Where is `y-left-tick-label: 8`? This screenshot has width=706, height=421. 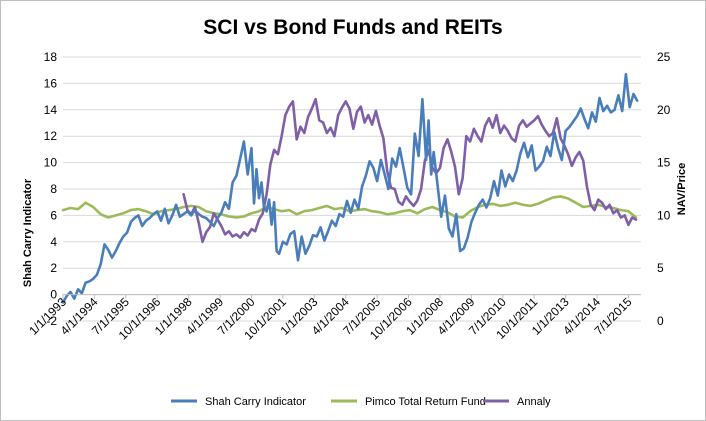
y-left-tick-label: 8 is located at coordinates (53, 189).